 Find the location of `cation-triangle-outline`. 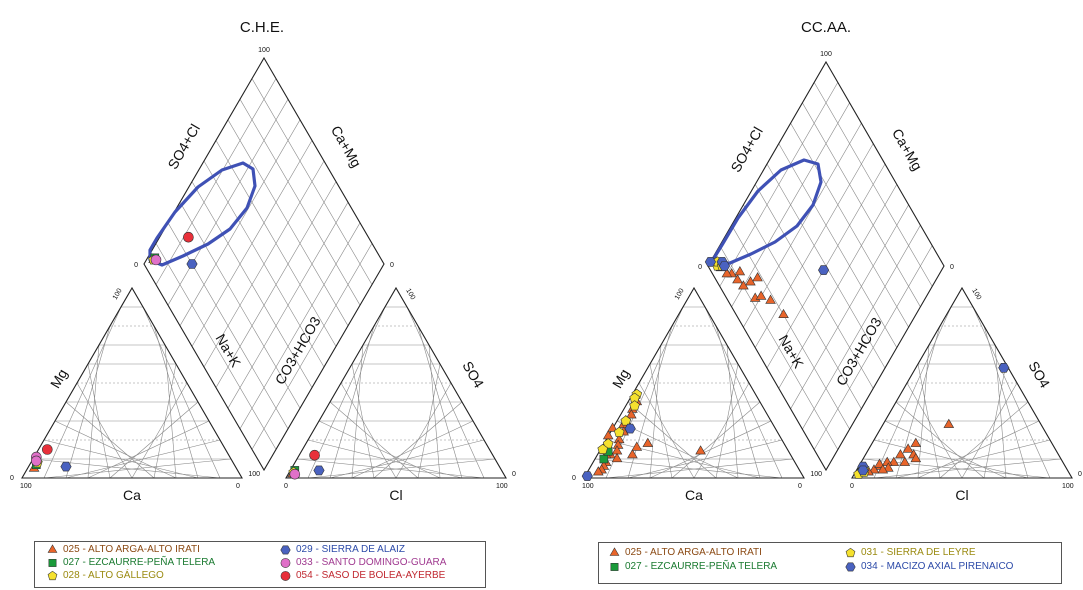

cation-triangle-outline is located at coordinates (132, 382).